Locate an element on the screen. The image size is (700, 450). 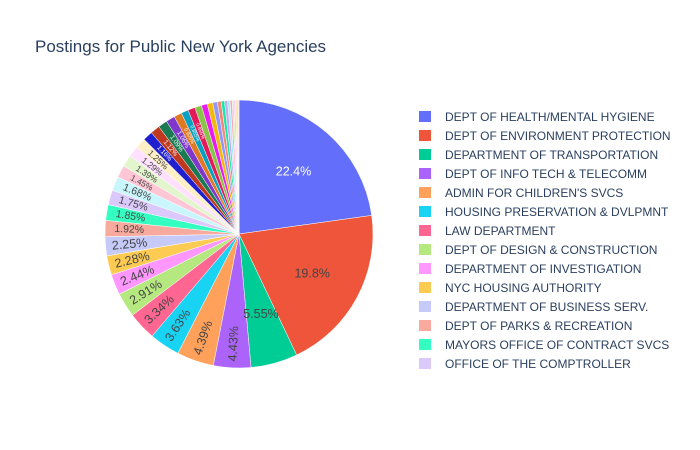
legend-label: DEPT OF INFO TECH & TELECOMM is located at coordinates (546, 174).